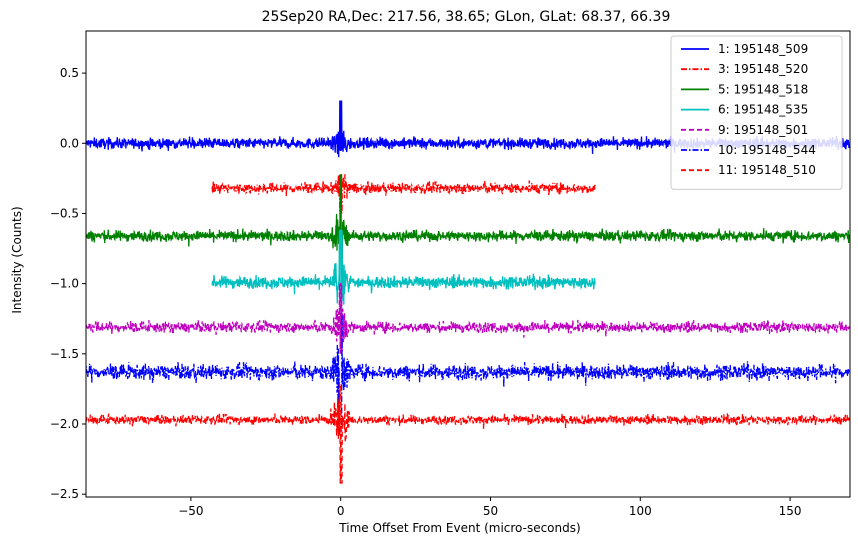 The image size is (858, 545). Describe the element at coordinates (763, 69) in the screenshot. I see `legend-label: 3: 195148_520` at that location.